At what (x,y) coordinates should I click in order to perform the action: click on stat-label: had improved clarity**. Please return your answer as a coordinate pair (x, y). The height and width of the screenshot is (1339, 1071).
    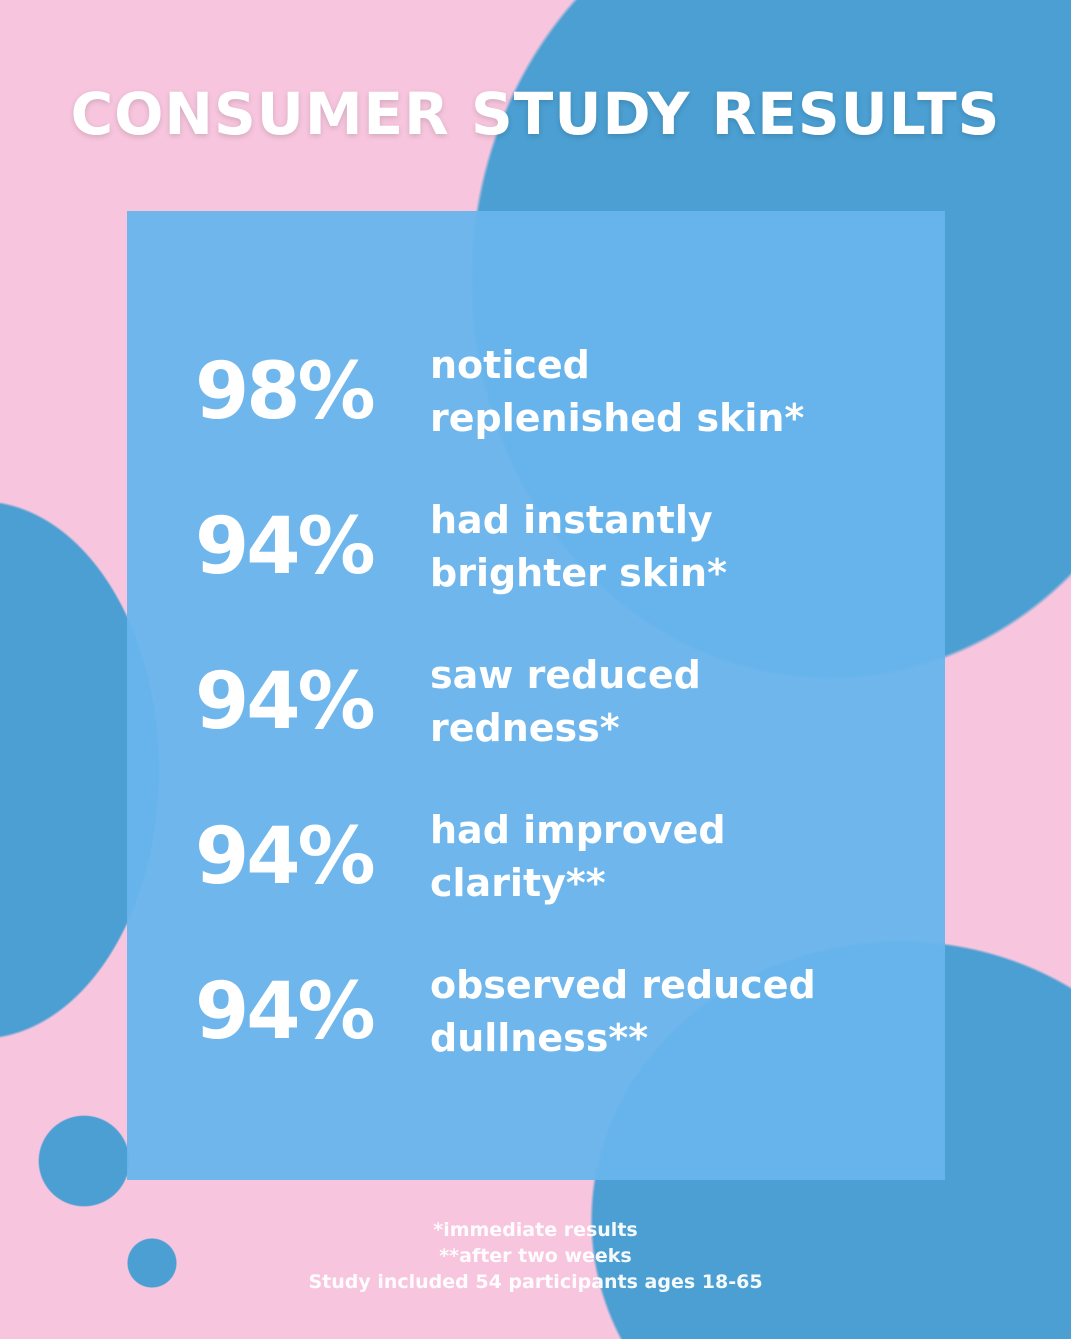
    Looking at the image, I should click on (578, 856).